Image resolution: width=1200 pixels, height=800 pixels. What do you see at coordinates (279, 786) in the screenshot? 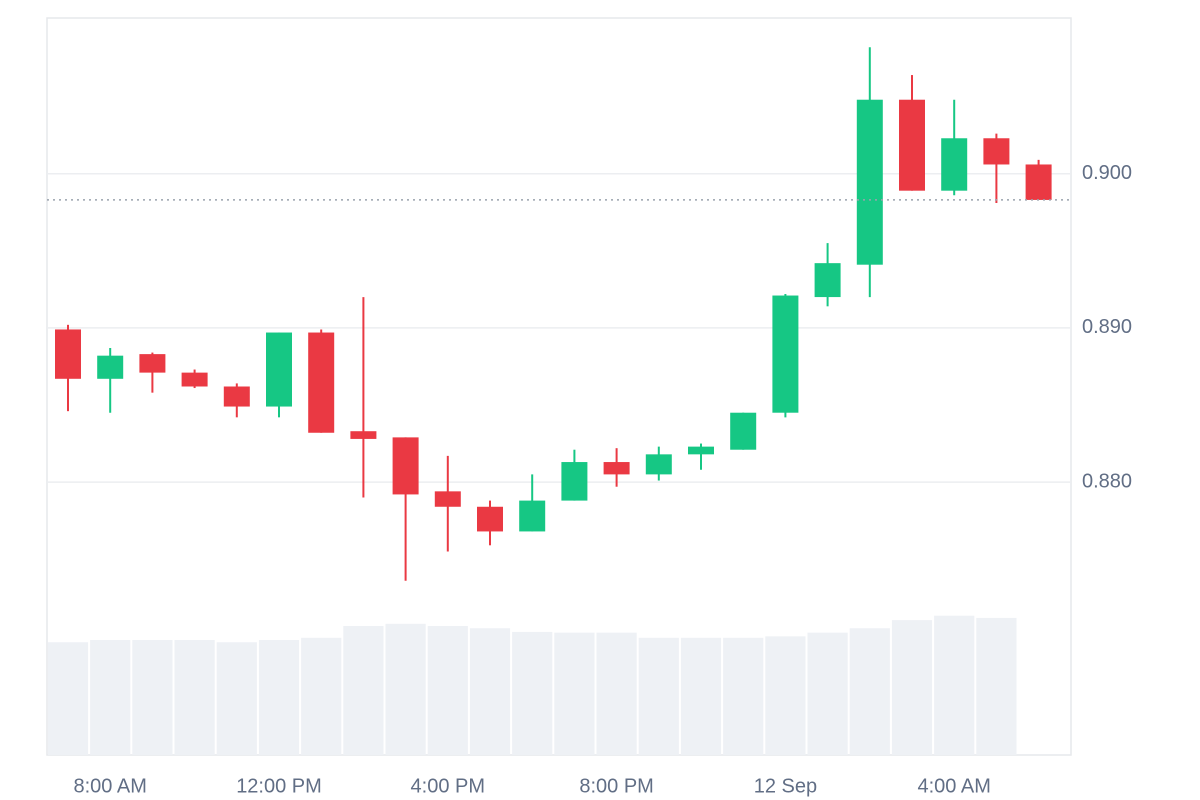
I see `x-tick-label: 12:00 PM` at bounding box center [279, 786].